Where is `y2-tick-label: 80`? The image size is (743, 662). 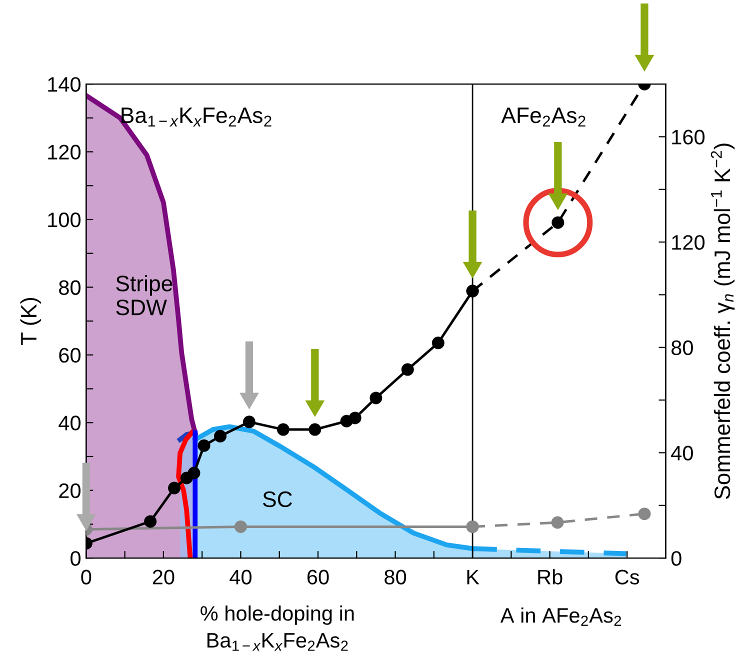 y2-tick-label: 80 is located at coordinates (682, 348).